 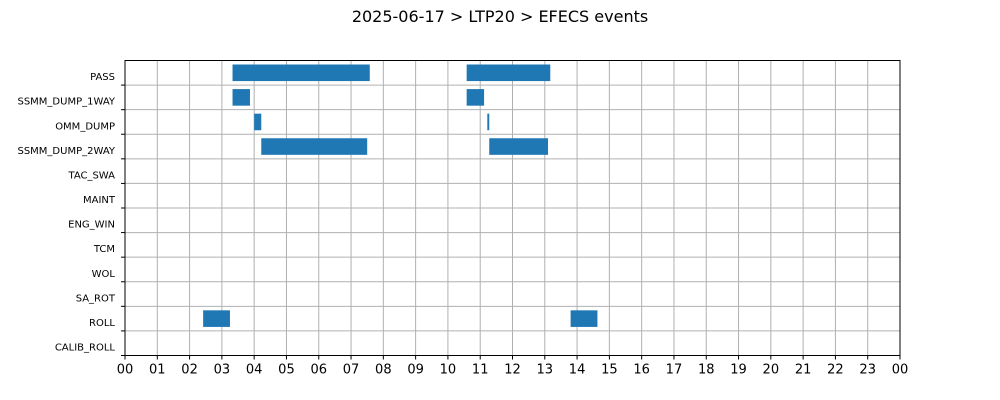 What do you see at coordinates (102, 77) in the screenshot?
I see `y-tick-label: PASS` at bounding box center [102, 77].